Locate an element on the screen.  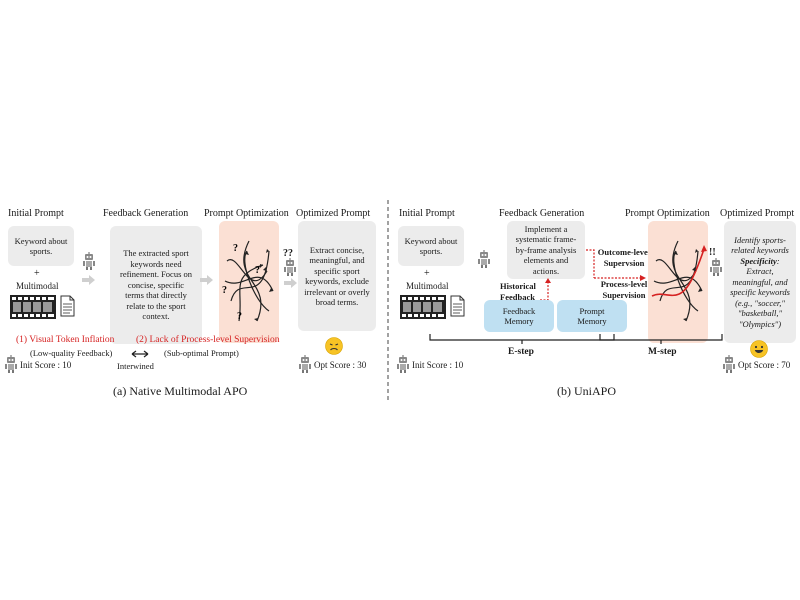
historical-feedback-arrow is located at coordinates (545, 289).